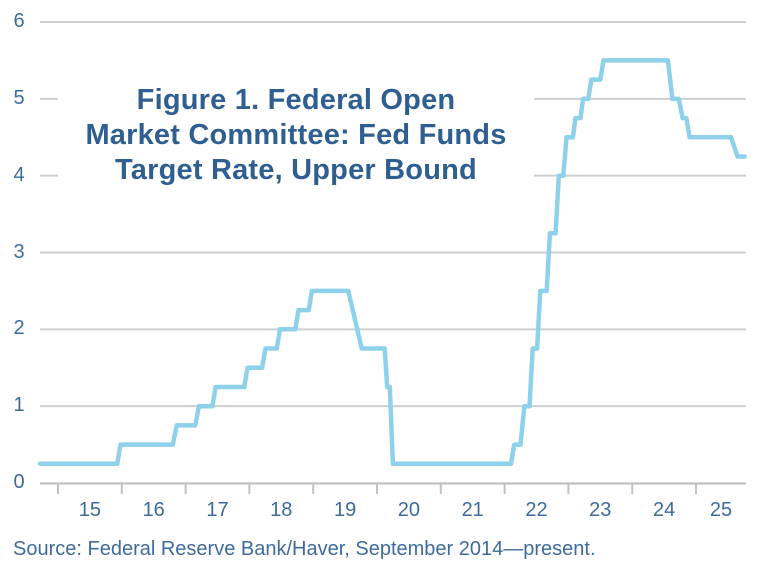 The image size is (768, 575). I want to click on x-tick-label: 21, so click(472, 510).